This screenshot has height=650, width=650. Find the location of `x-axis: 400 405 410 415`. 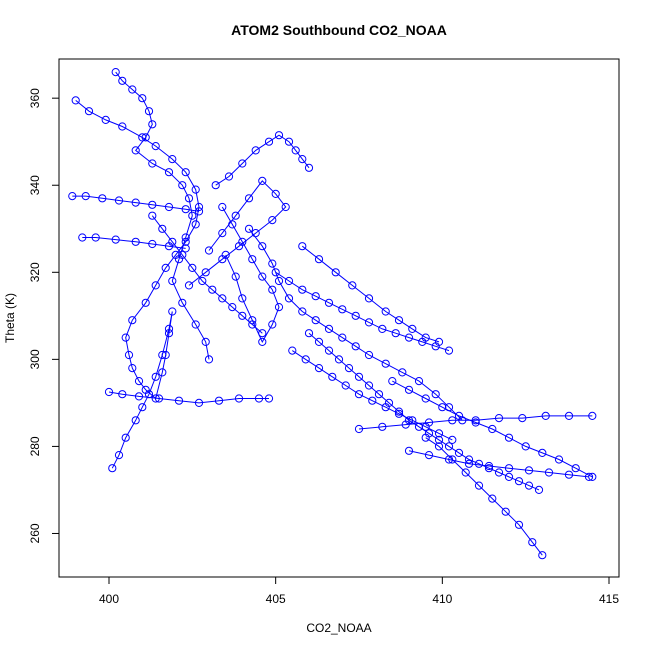

x-axis: 400 405 410 415 is located at coordinates (359, 591).